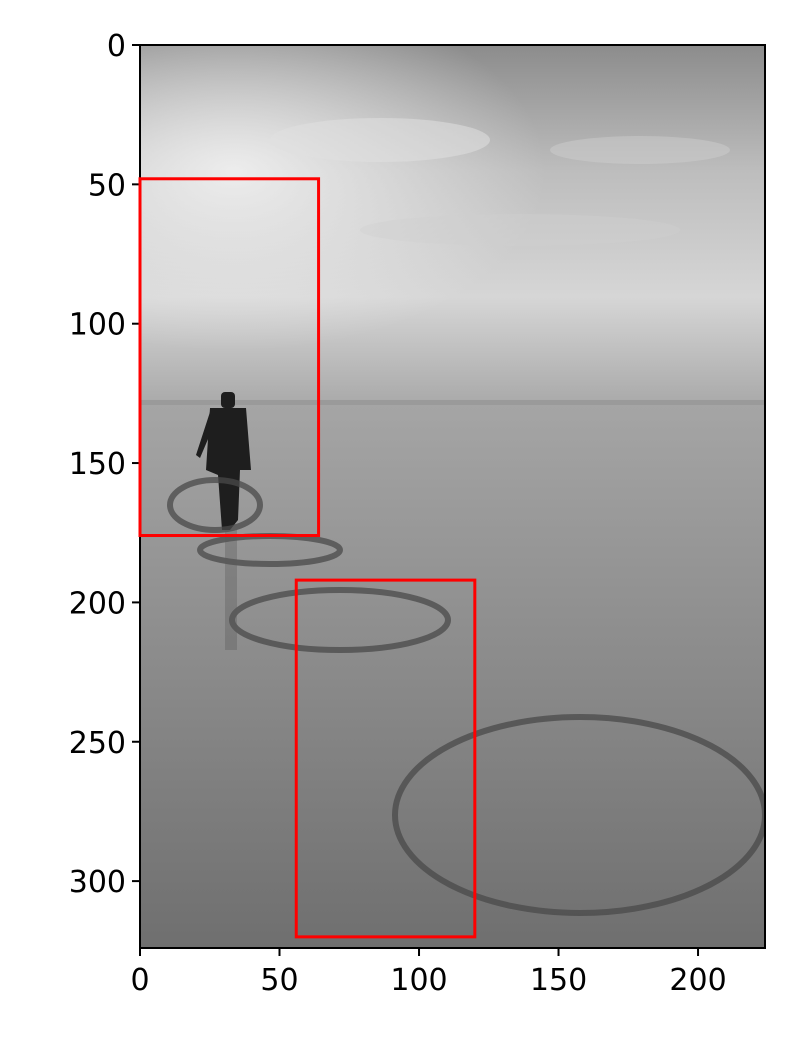 This screenshot has height=1049, width=798. Describe the element at coordinates (139, 980) in the screenshot. I see `x-tick-label: 0` at that location.